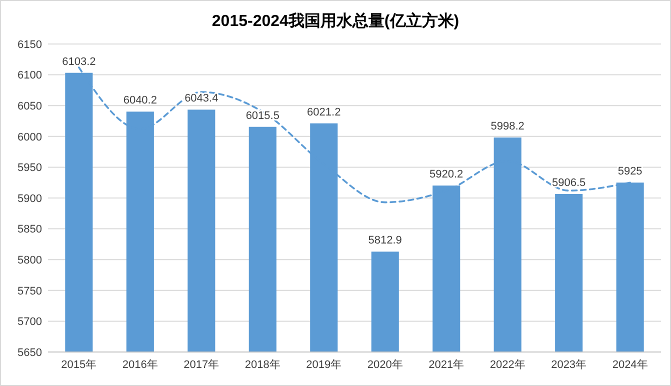 This screenshot has height=386, width=671. What do you see at coordinates (201, 98) in the screenshot?
I see `data-label: 6043.4` at bounding box center [201, 98].